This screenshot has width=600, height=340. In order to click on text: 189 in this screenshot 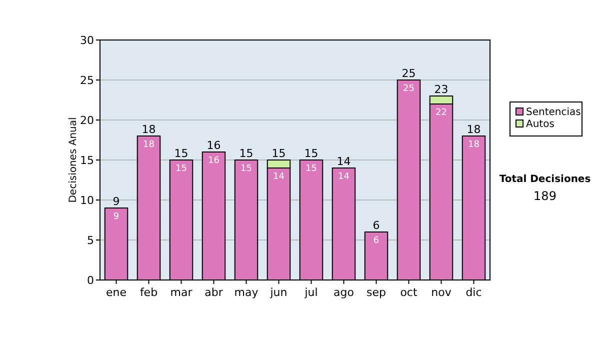, I will do `click(545, 196)`.